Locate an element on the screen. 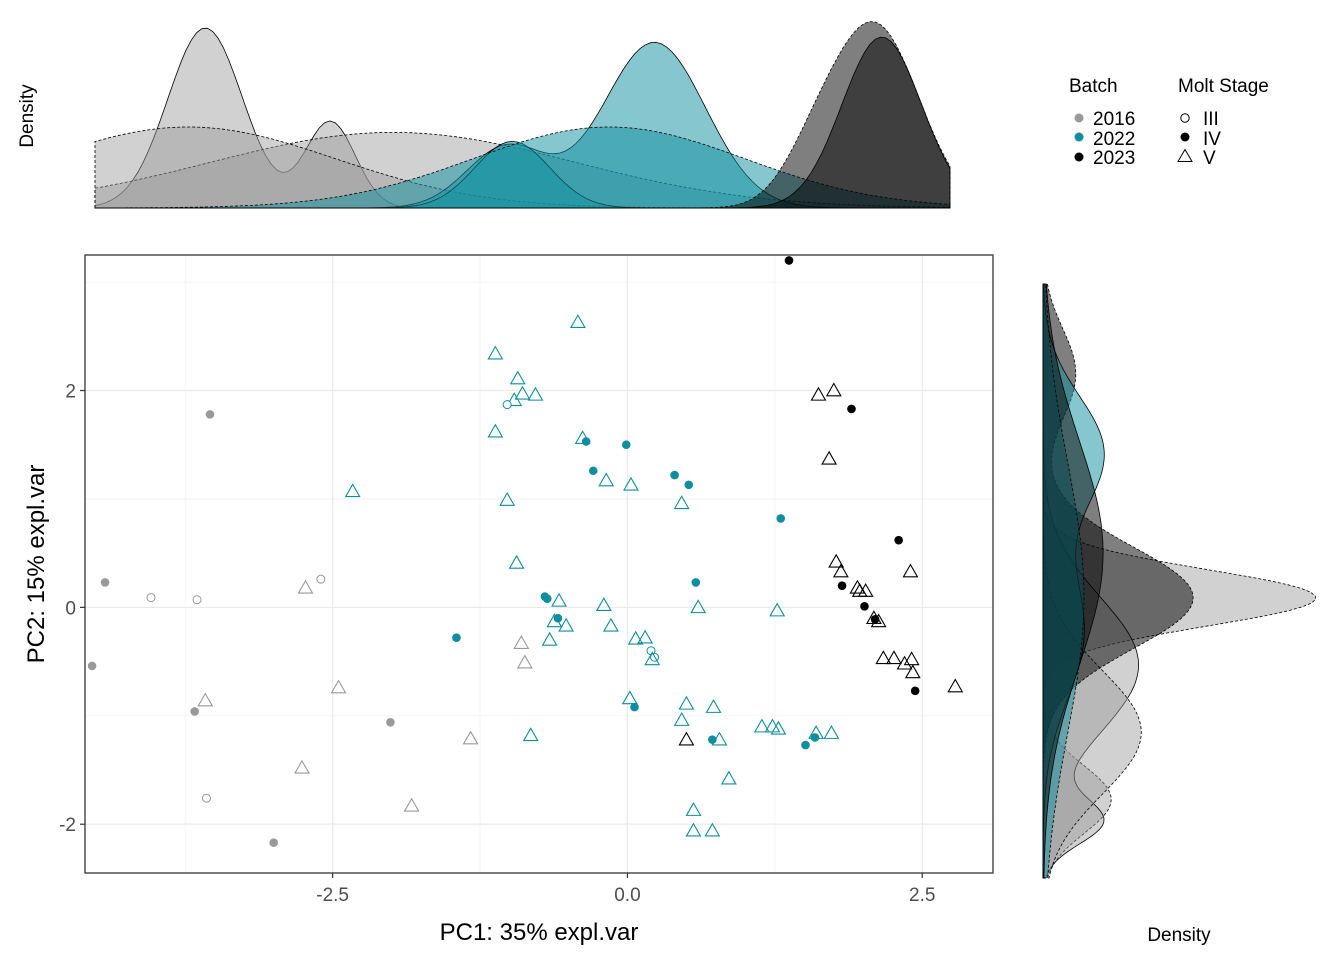  x-tick-label: 2.5 is located at coordinates (922, 895).